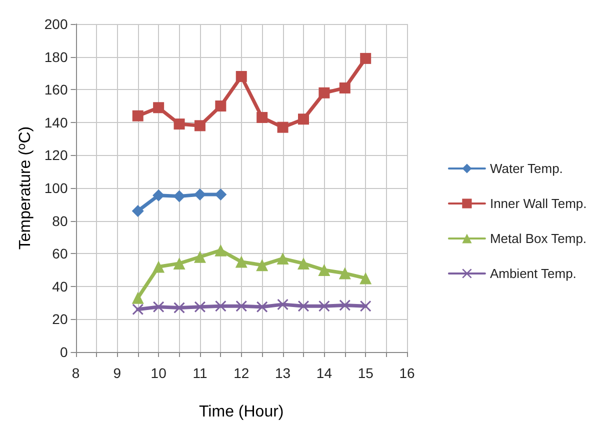 This screenshot has width=605, height=442. What do you see at coordinates (56, 56) in the screenshot?
I see `y-tick-label: 180` at bounding box center [56, 56].